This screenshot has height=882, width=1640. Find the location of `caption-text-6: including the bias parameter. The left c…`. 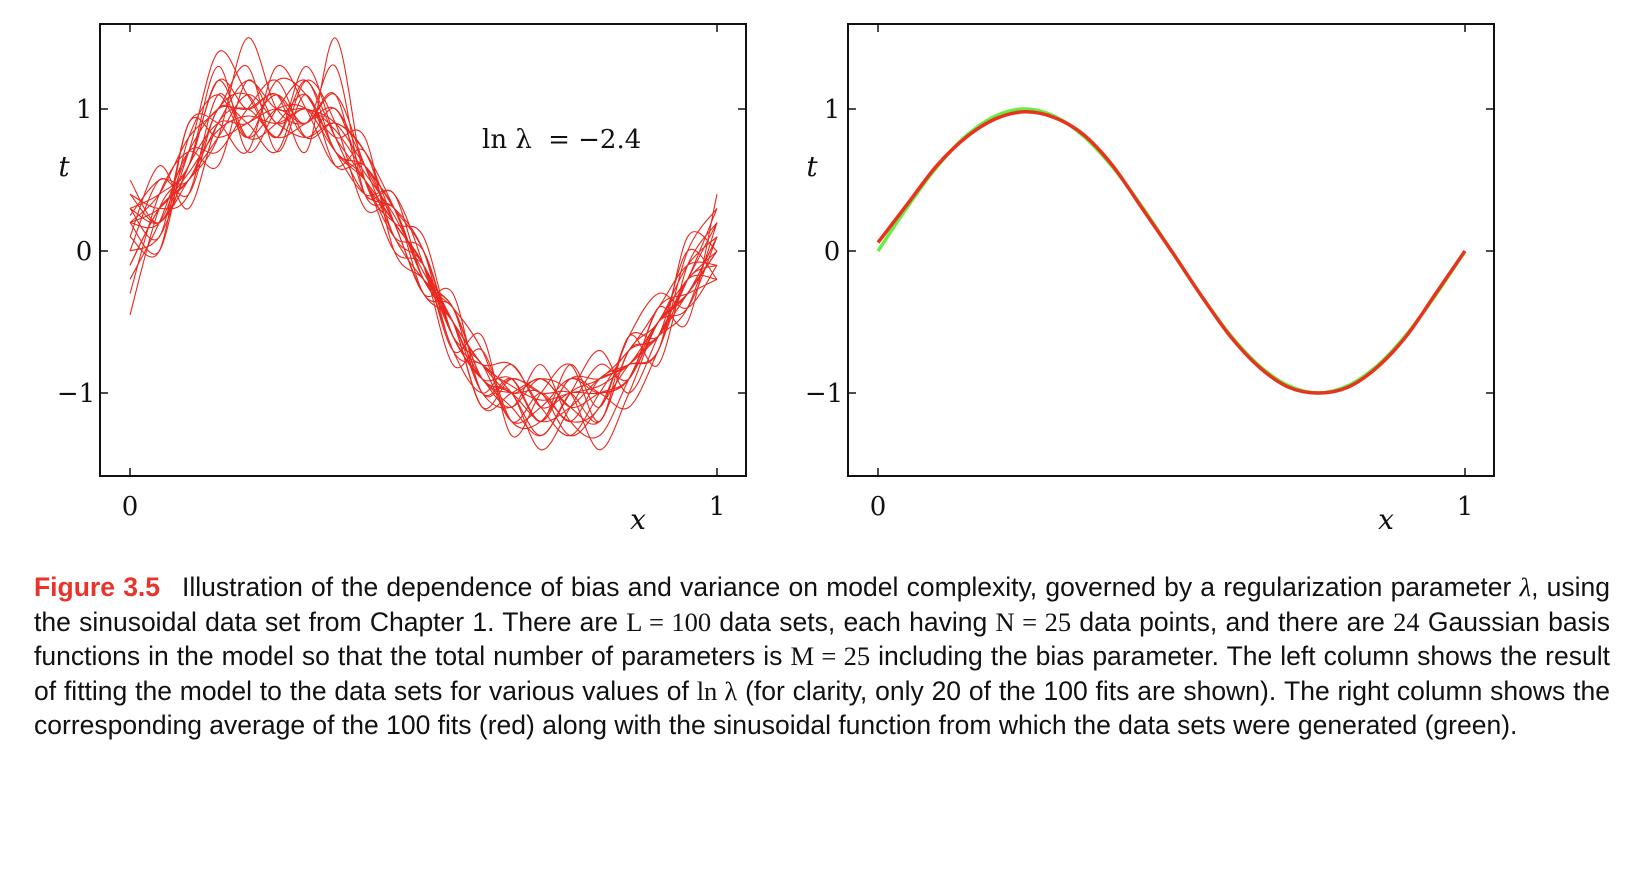

caption-text-6: including the bias parameter. The left c… is located at coordinates (822, 673).